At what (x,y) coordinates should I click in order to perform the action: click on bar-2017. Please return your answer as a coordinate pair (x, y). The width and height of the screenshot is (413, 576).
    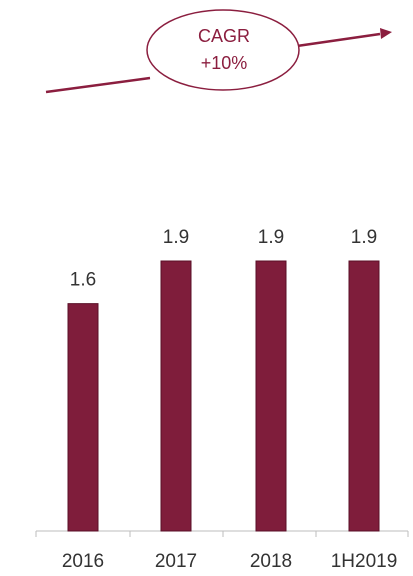
    Looking at the image, I should click on (176, 396).